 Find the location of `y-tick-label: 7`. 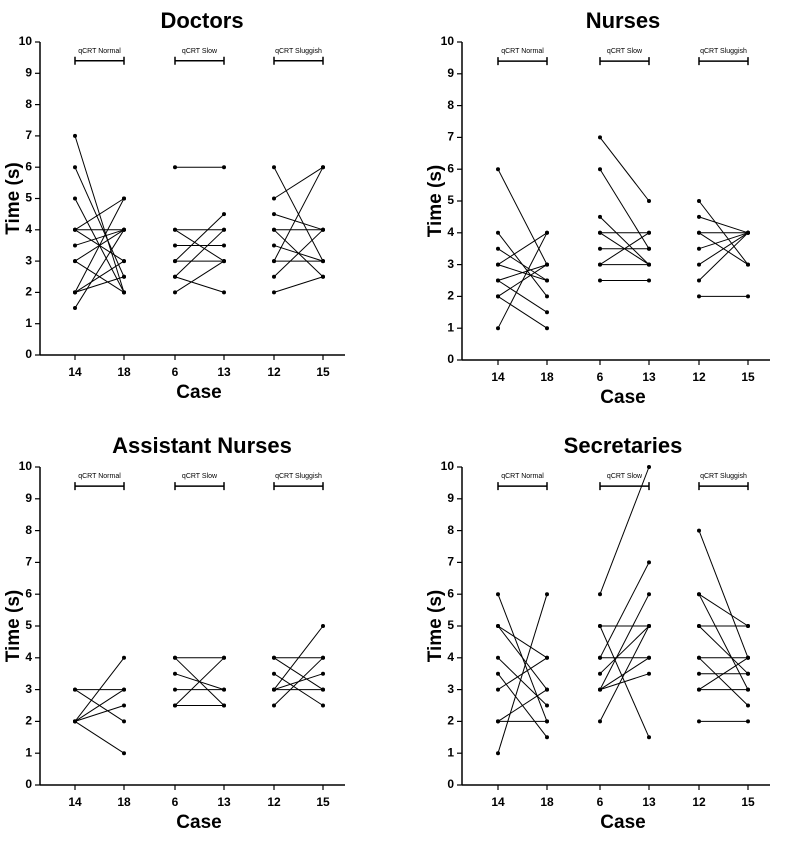

y-tick-label: 7 is located at coordinates (28, 562).